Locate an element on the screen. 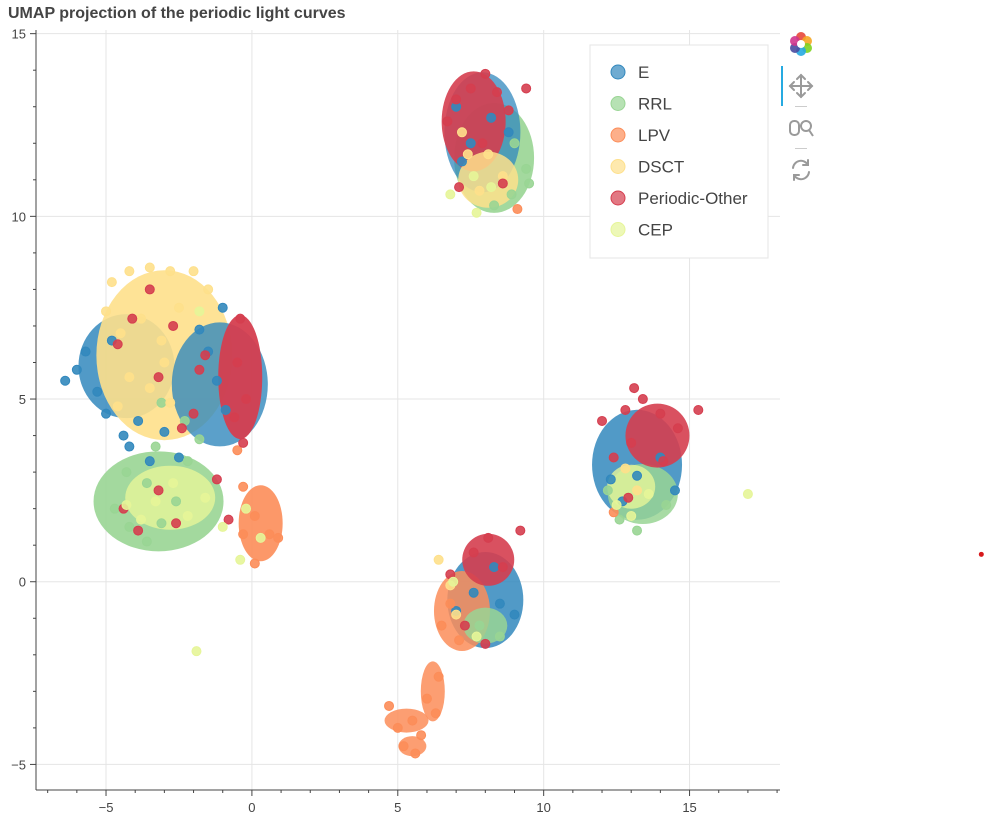 The width and height of the screenshot is (997, 816). y-tick-label: 10 is located at coordinates (19, 216).